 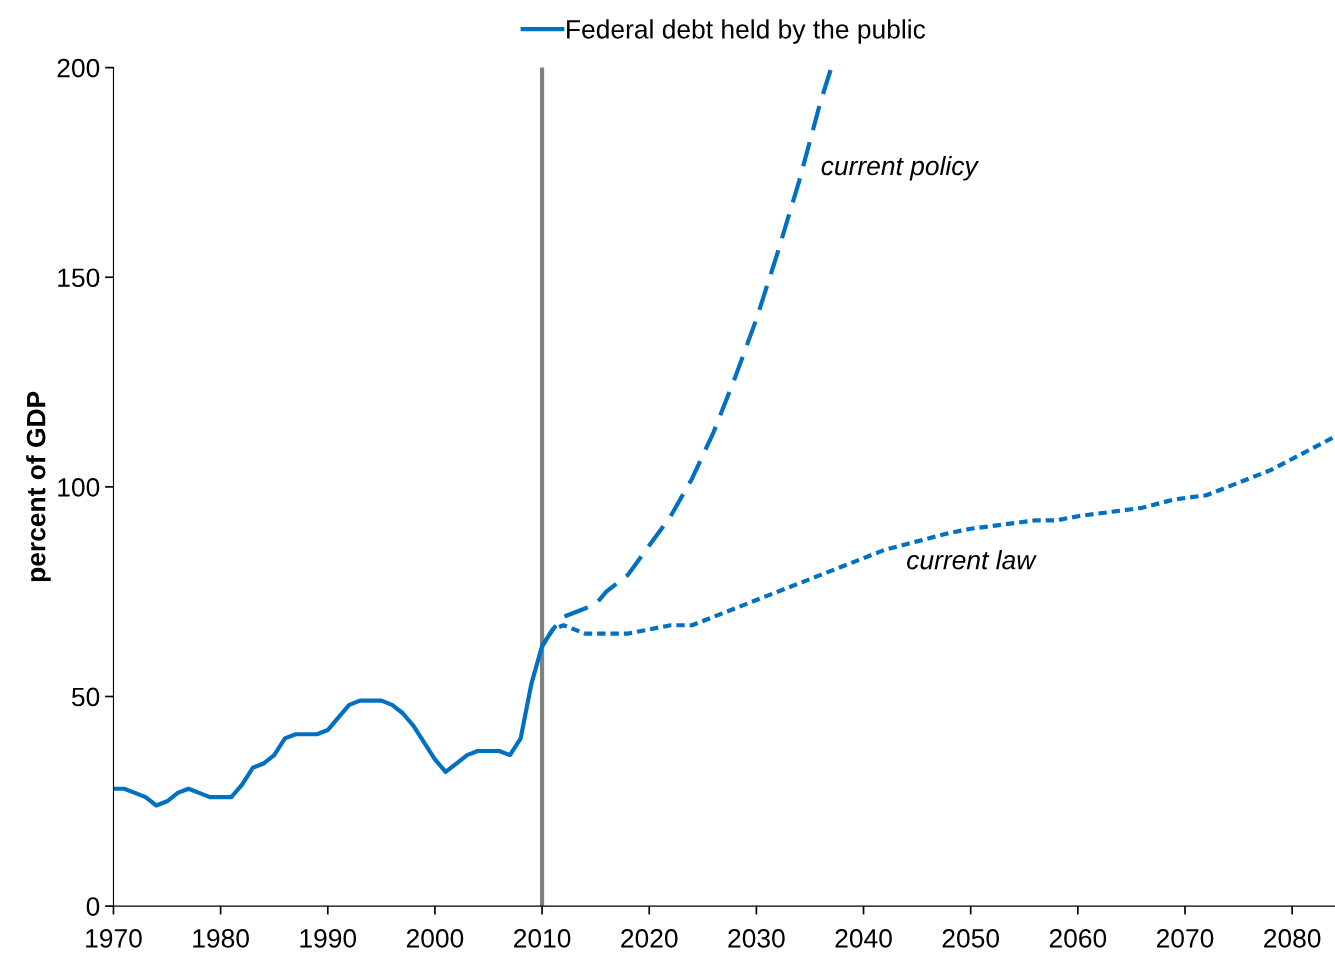 I want to click on y-tick-label: 50, so click(x=85, y=697).